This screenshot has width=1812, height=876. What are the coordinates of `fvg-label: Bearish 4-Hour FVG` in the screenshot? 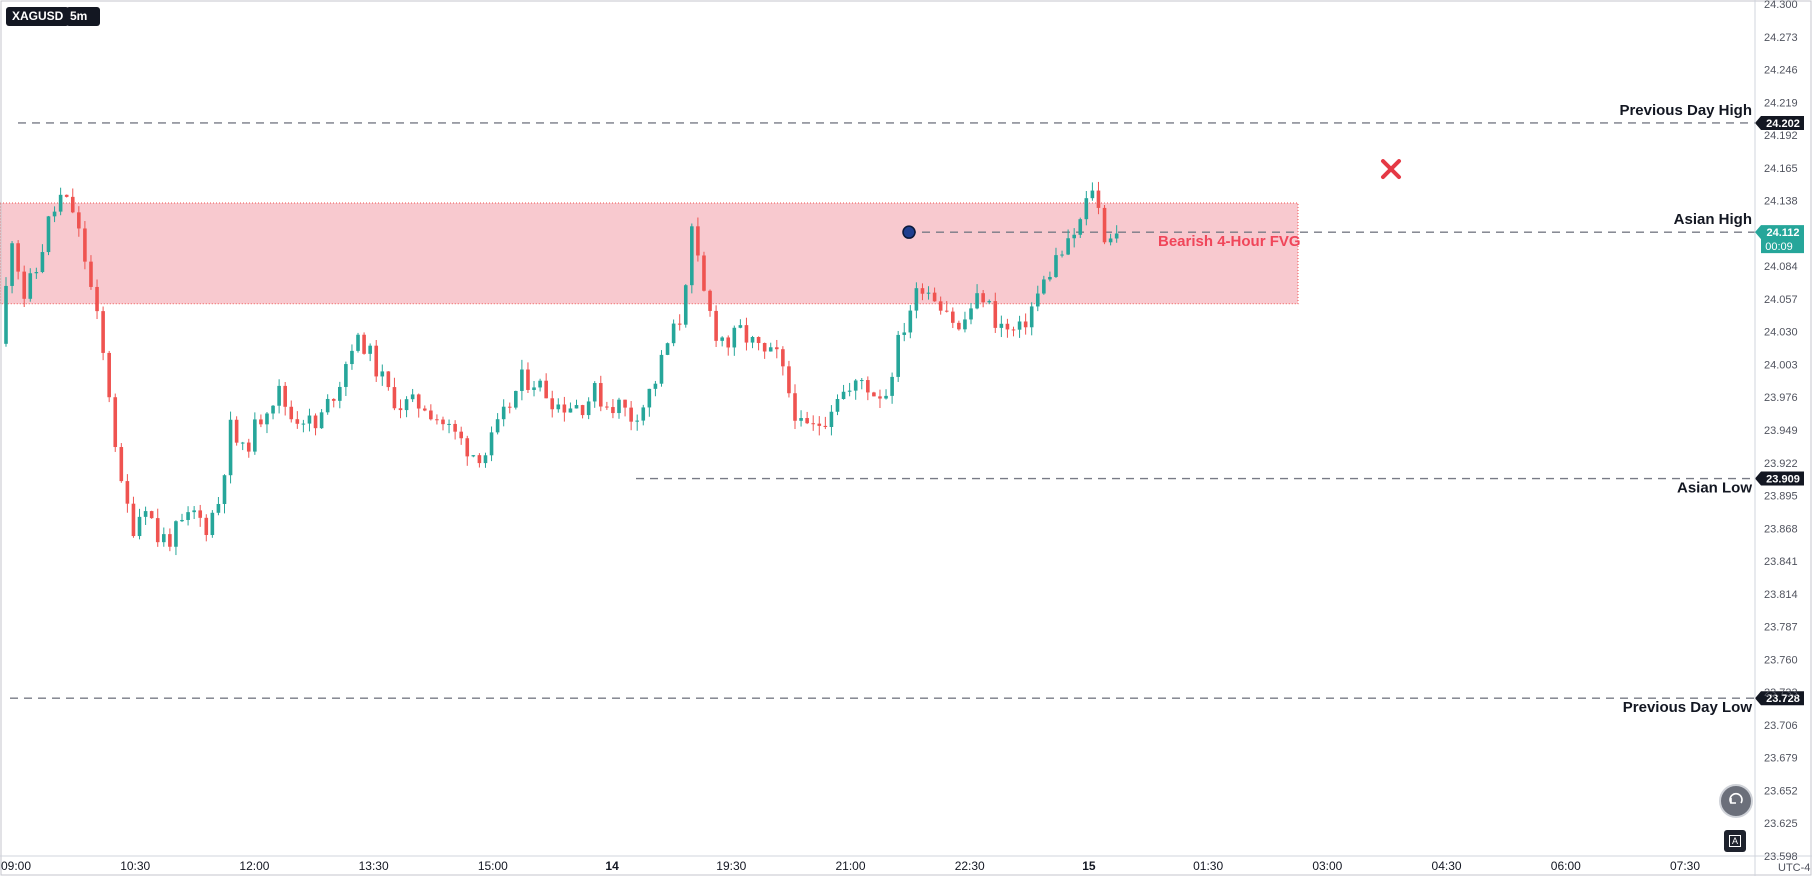 It's located at (1229, 241).